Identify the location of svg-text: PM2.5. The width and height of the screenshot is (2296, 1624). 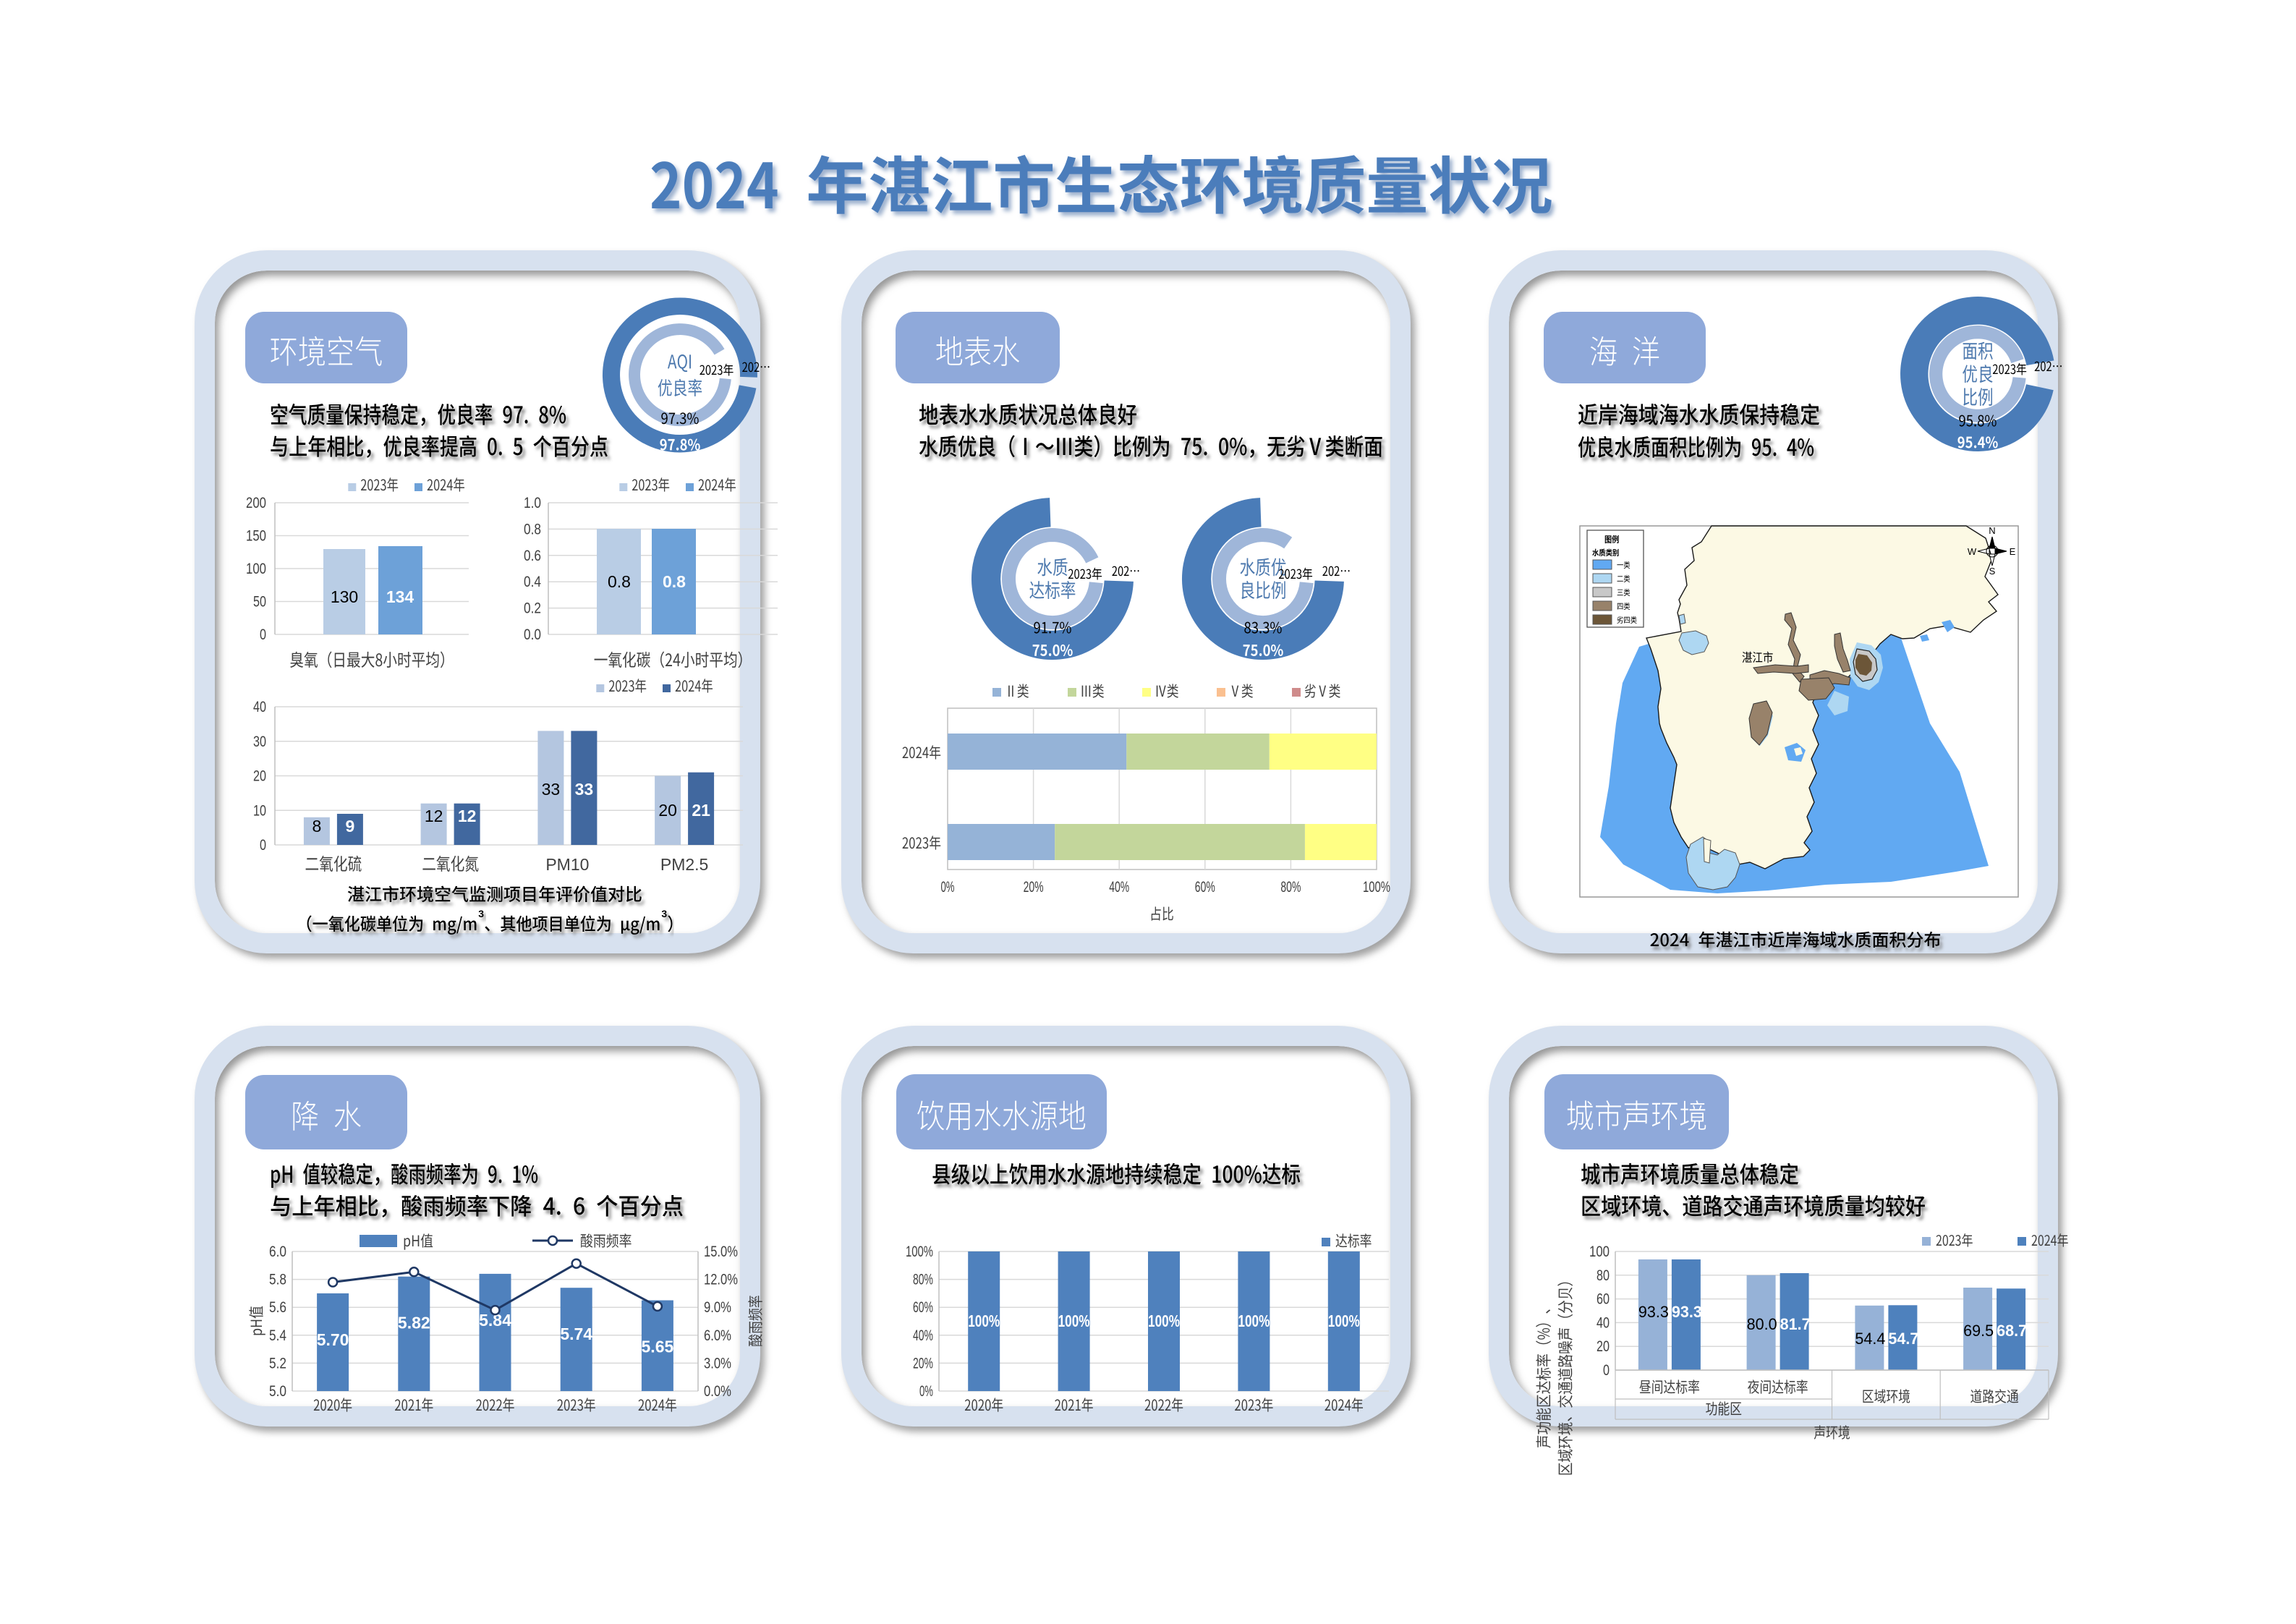
(684, 864).